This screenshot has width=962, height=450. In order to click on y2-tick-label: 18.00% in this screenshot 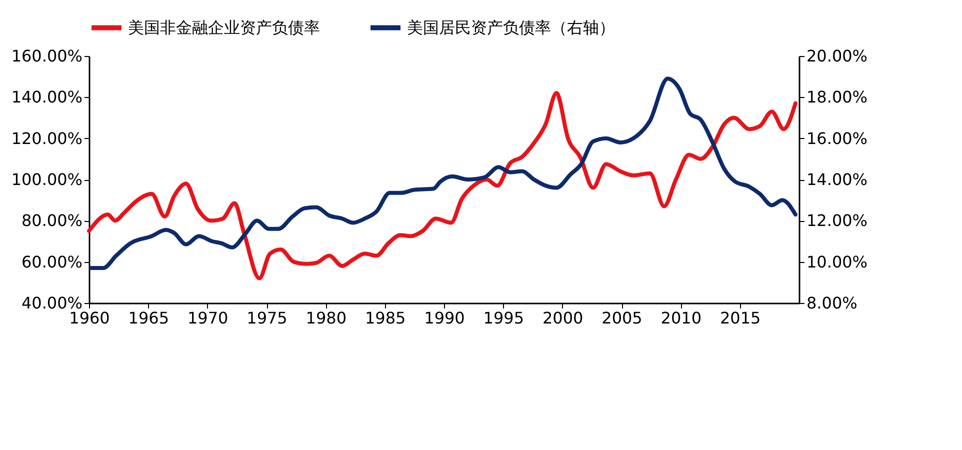, I will do `click(837, 97)`.